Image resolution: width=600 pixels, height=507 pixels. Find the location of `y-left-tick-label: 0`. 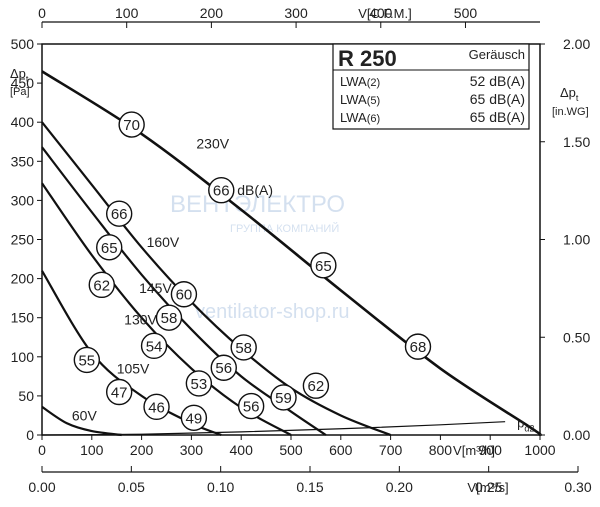

y-left-tick-label: 0 is located at coordinates (30, 435).